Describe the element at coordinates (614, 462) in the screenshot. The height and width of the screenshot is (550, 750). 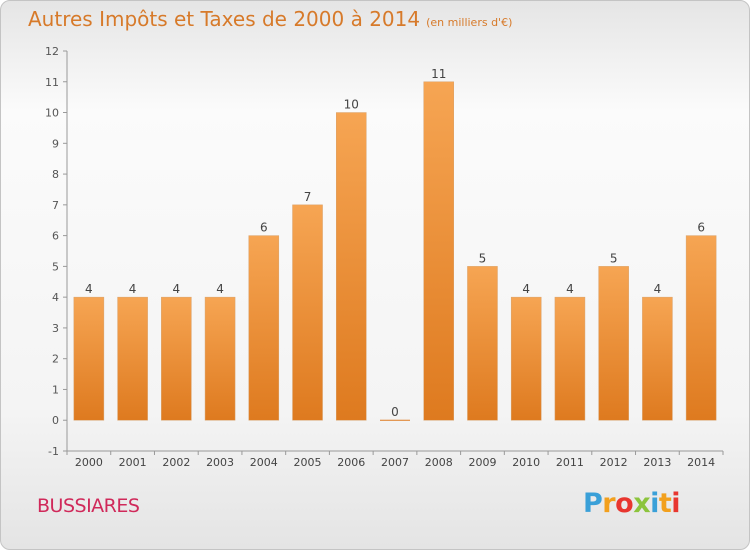
I see `x-tick-label: 2012` at that location.